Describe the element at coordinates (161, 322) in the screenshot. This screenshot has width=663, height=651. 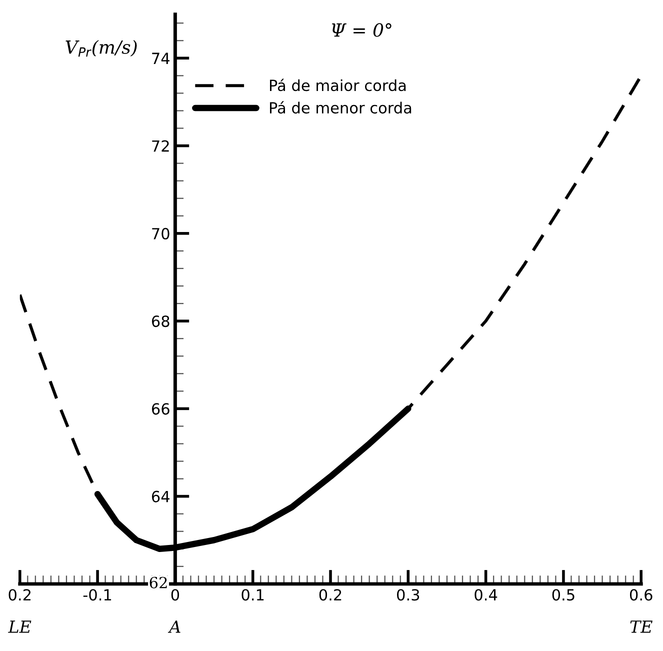
I see `y-tick-label: 68` at that location.